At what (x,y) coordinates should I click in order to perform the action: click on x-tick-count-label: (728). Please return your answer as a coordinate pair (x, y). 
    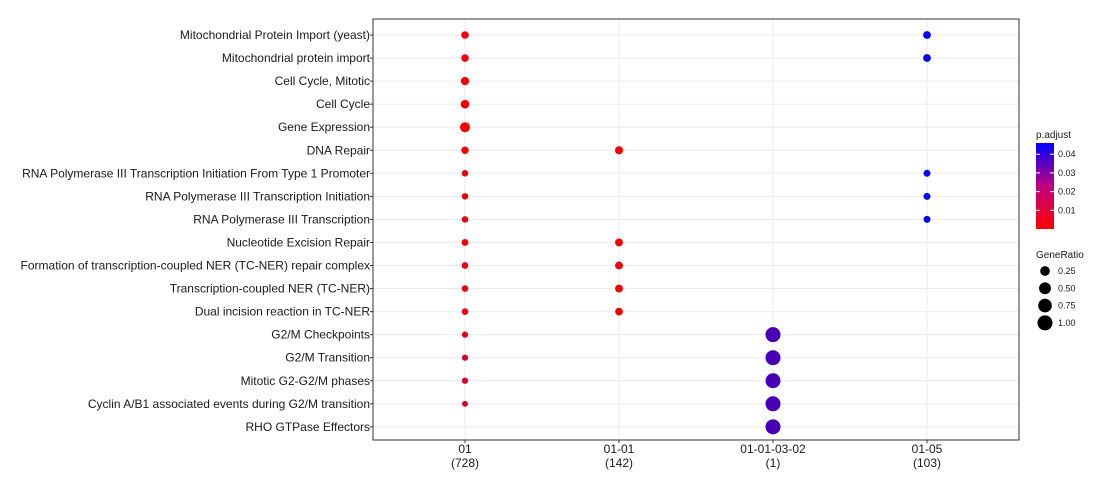
    Looking at the image, I should click on (465, 463).